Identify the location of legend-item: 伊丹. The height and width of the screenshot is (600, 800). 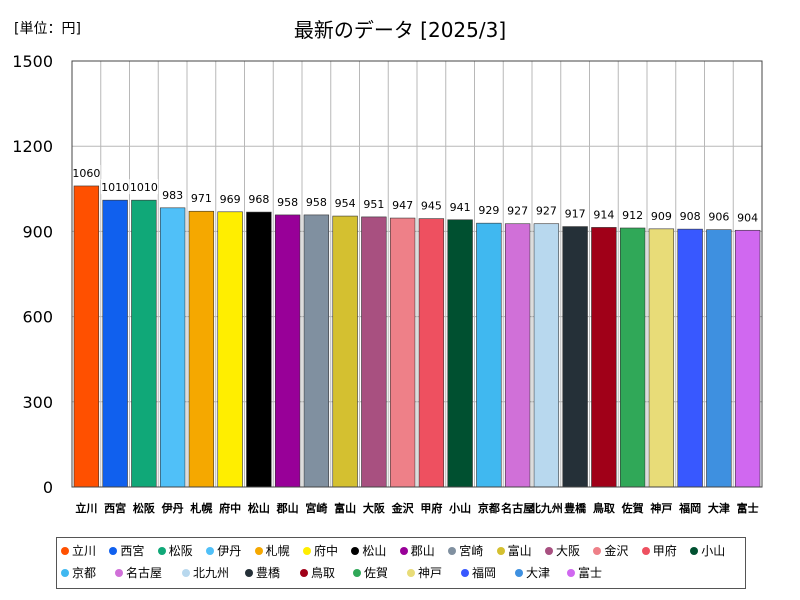
(223, 550).